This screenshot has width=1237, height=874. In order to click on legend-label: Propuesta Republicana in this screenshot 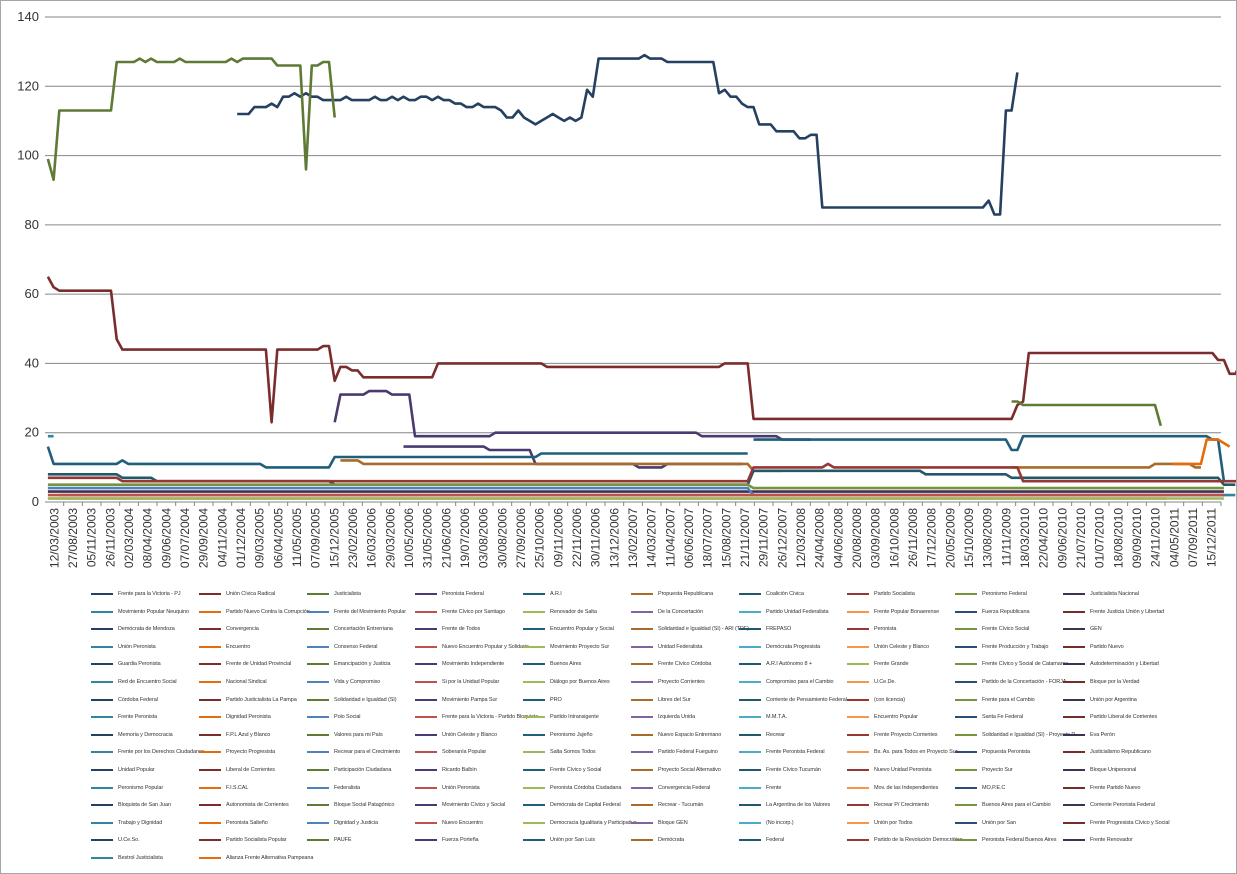, I will do `click(686, 594)`.